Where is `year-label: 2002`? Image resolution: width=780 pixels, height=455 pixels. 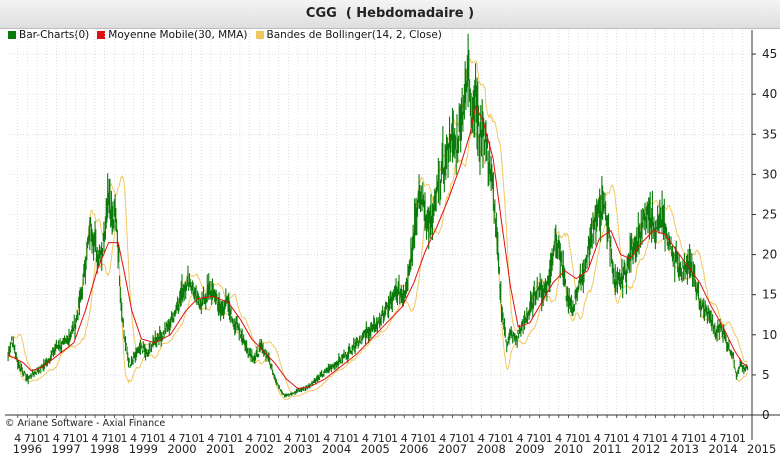
year-label: 2002 is located at coordinates (259, 448).